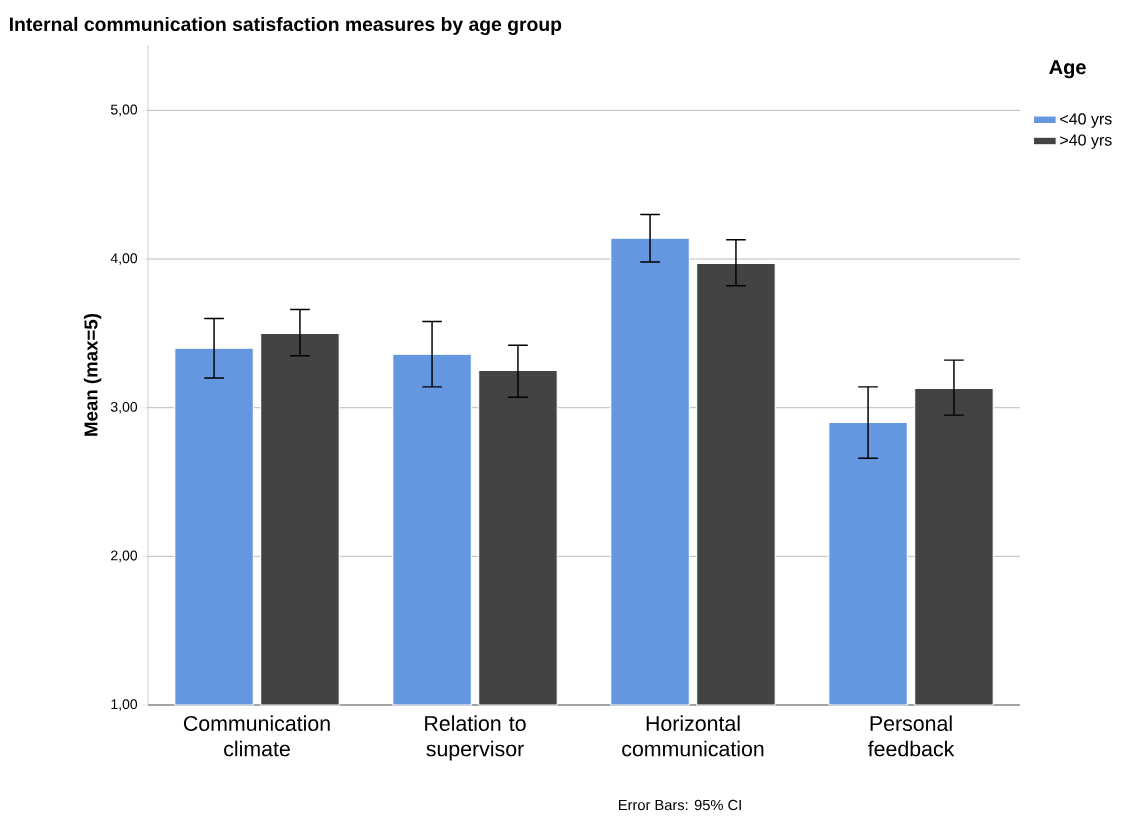 Image resolution: width=1129 pixels, height=818 pixels. Describe the element at coordinates (1067, 69) in the screenshot. I see `legend-title: Age` at that location.